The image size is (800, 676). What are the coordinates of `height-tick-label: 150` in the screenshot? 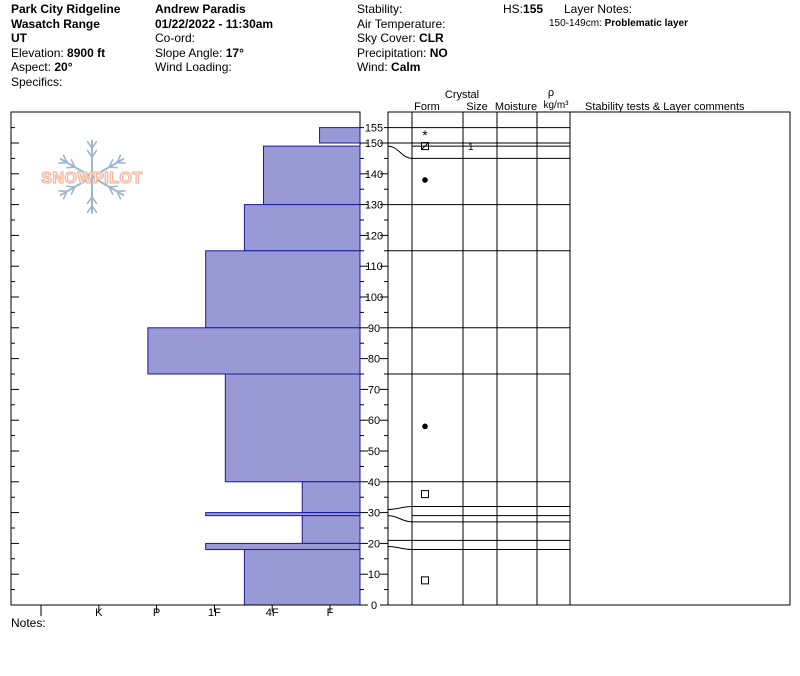 It's located at (374, 144).